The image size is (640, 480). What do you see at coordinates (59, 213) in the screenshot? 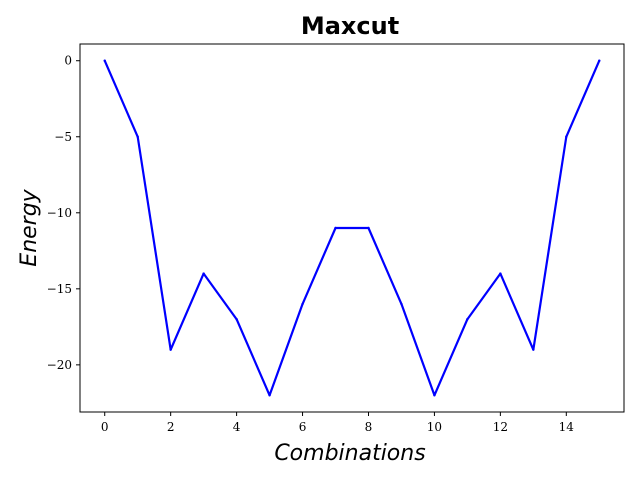
I see `y-tick-label: −10` at bounding box center [59, 213].